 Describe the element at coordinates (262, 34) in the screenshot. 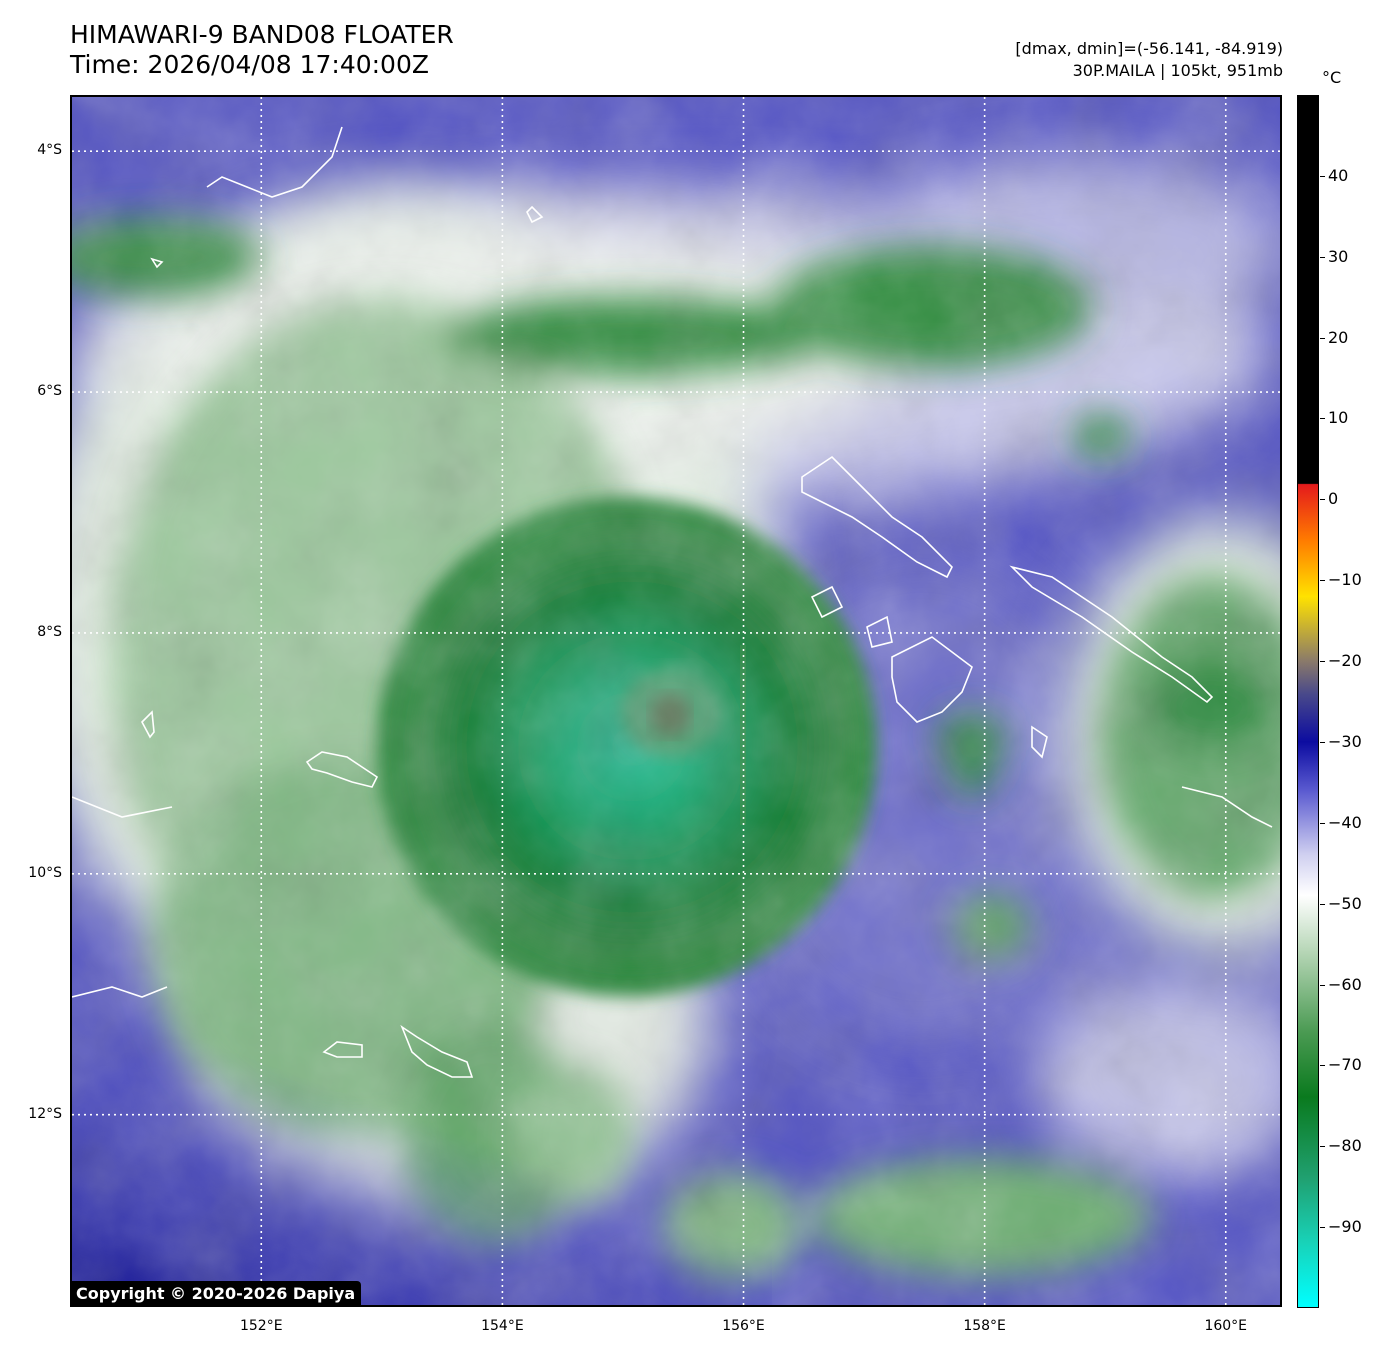

I see `title-line-1: HIMAWARI-9 BAND08 FLOATER` at that location.